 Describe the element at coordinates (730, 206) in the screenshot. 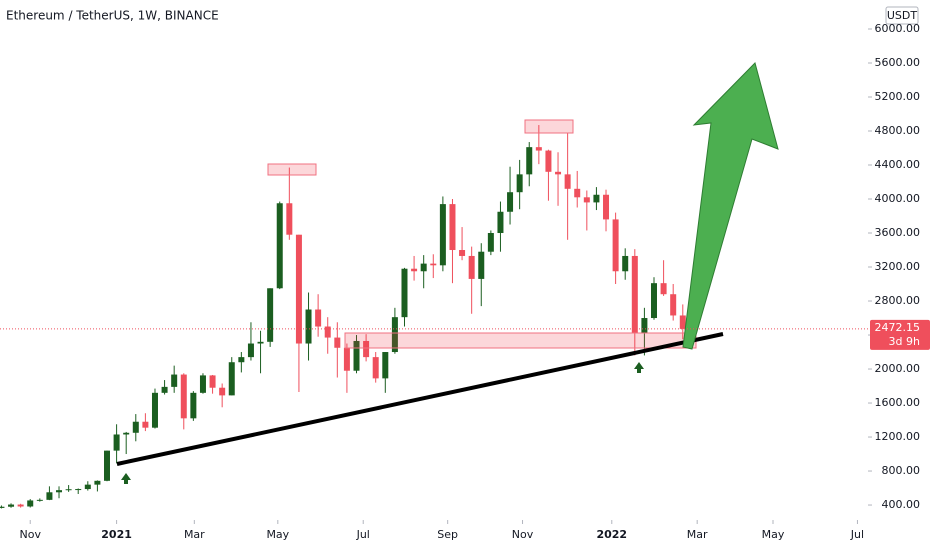

I see `projection-arrow` at that location.